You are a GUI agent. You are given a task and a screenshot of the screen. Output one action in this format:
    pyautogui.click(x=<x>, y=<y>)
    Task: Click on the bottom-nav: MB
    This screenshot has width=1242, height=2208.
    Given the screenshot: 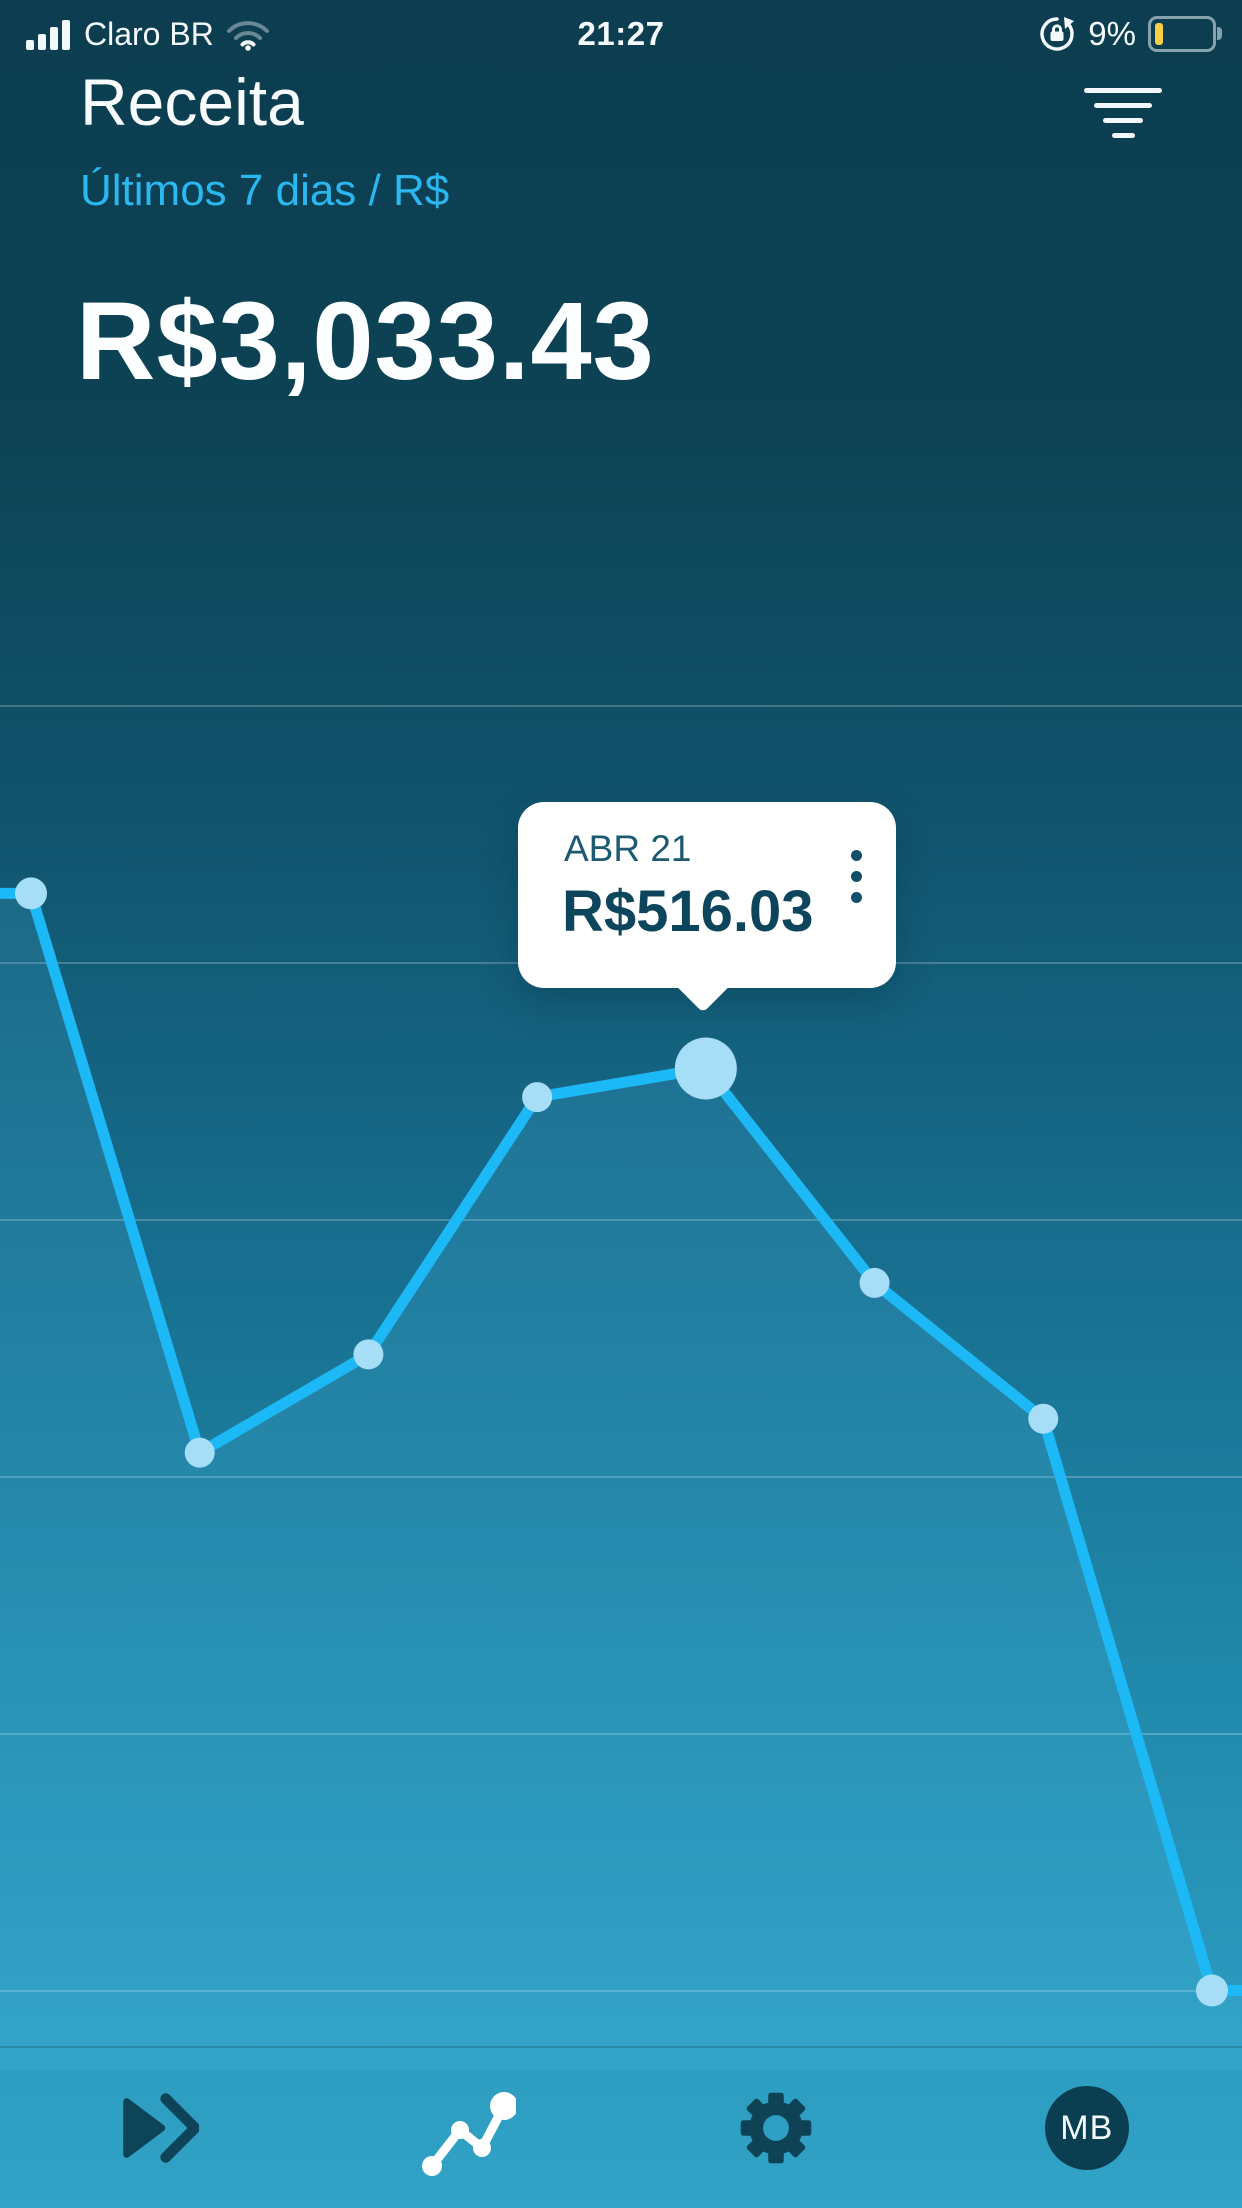 What is the action you would take?
    pyautogui.click(x=621, y=2127)
    